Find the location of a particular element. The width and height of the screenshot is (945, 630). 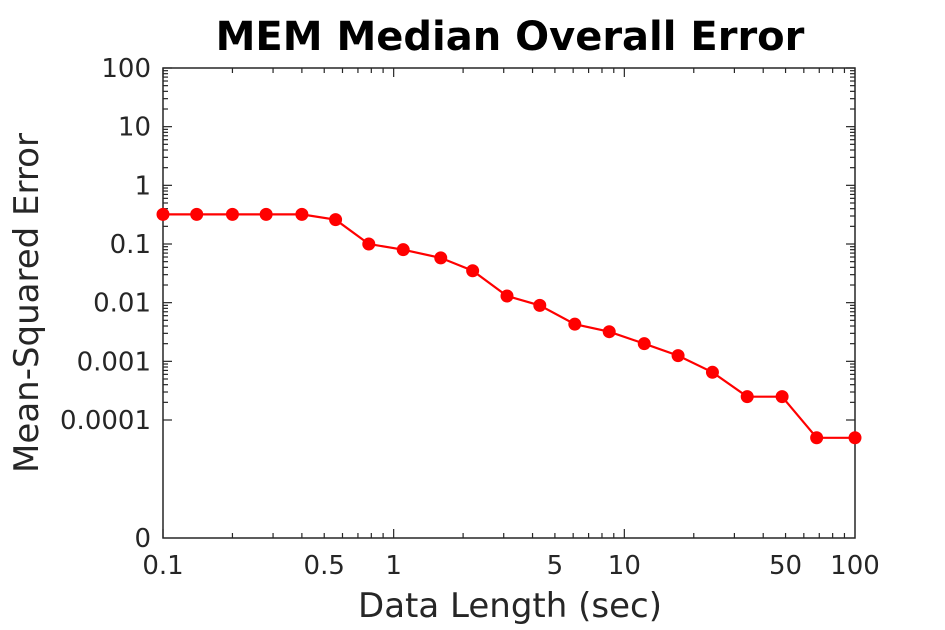

y-tick-label: 0.0001 is located at coordinates (105, 421).